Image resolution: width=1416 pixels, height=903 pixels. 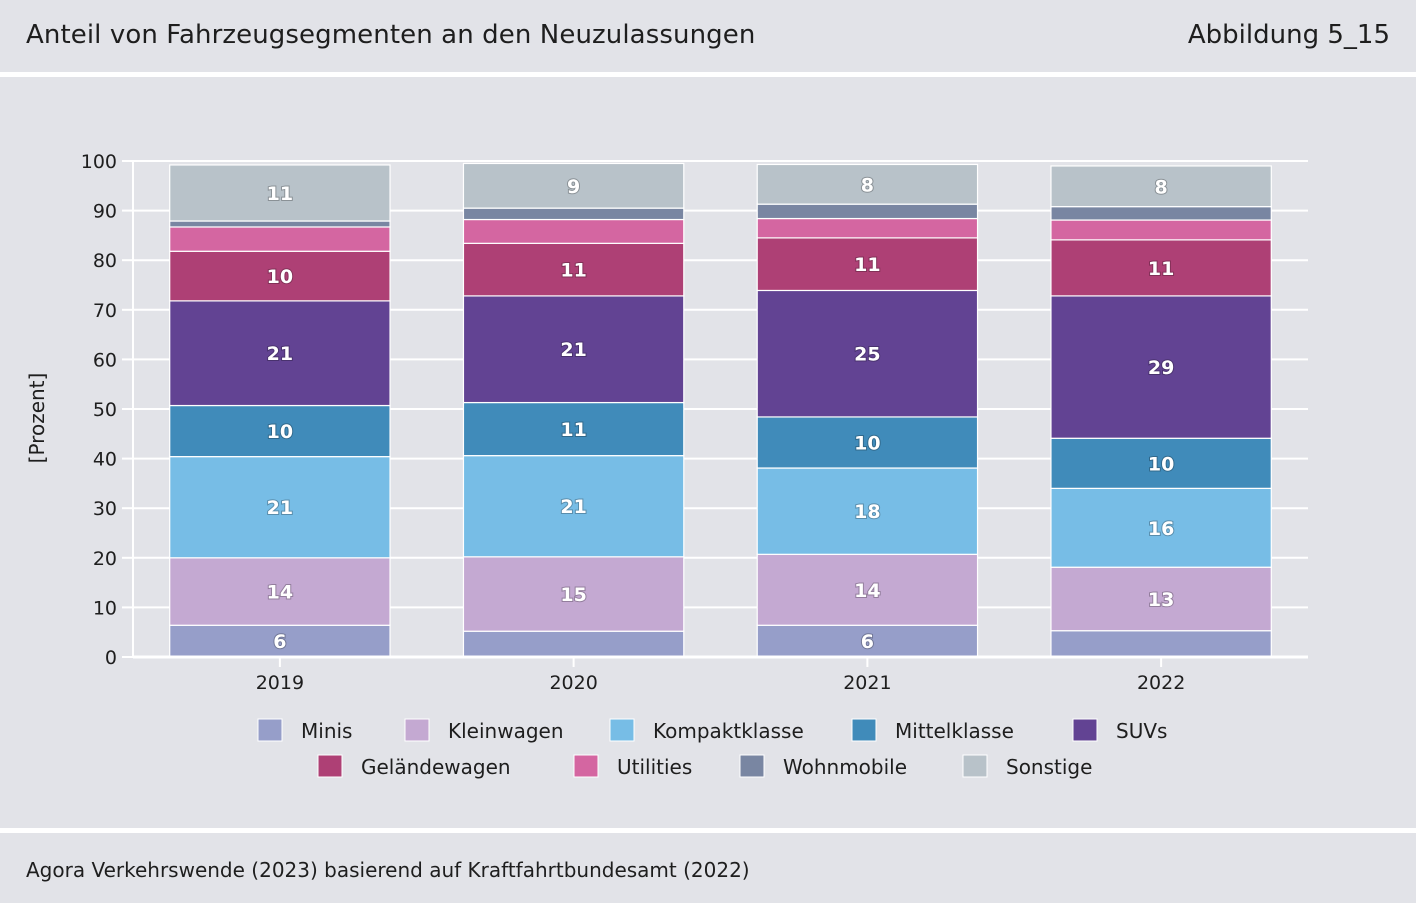 I want to click on y-tick-label-0: 0, so click(x=111, y=658).